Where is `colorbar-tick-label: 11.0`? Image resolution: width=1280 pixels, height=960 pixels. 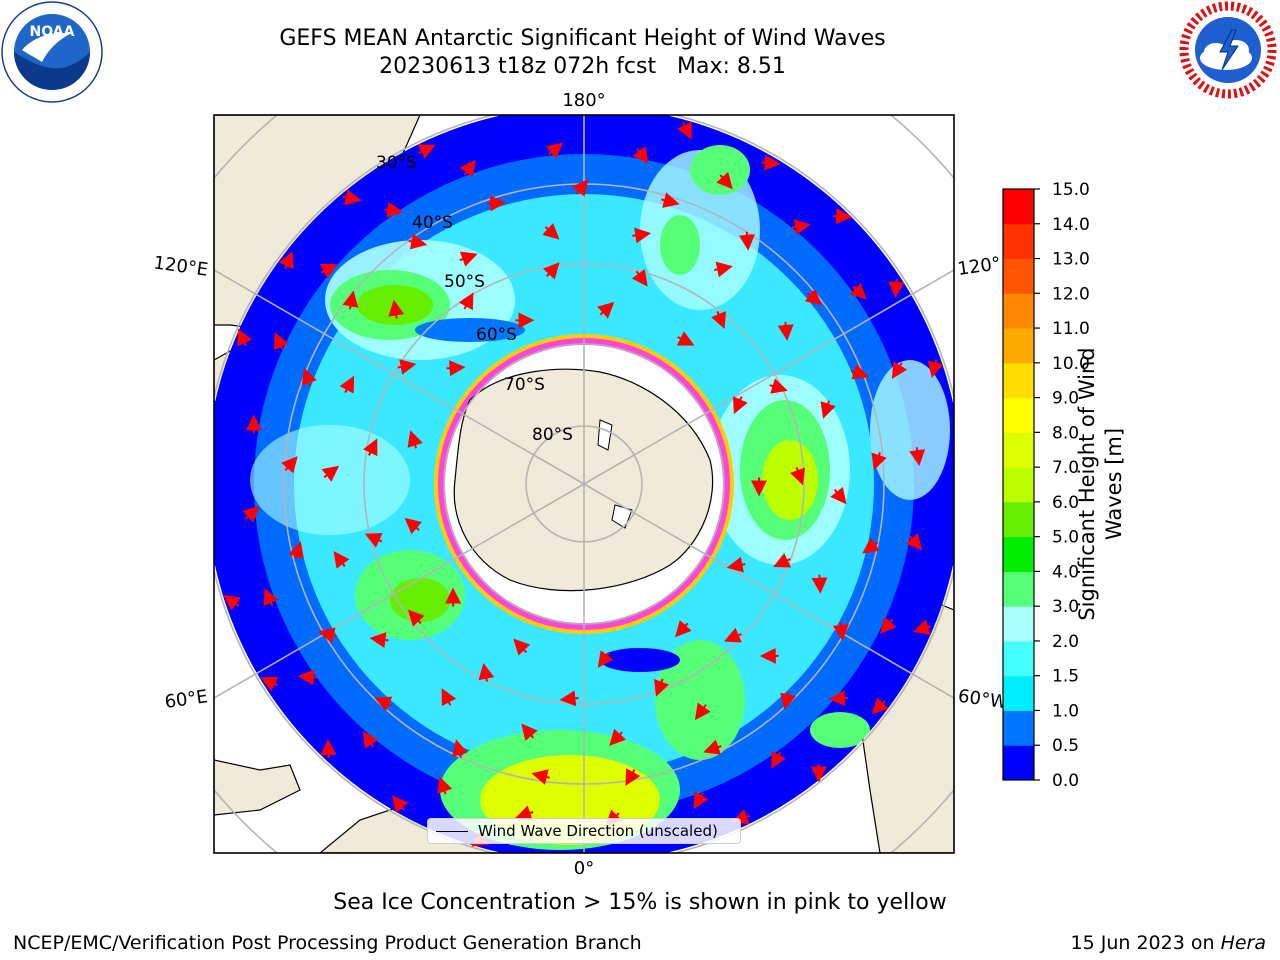 colorbar-tick-label: 11.0 is located at coordinates (1071, 329).